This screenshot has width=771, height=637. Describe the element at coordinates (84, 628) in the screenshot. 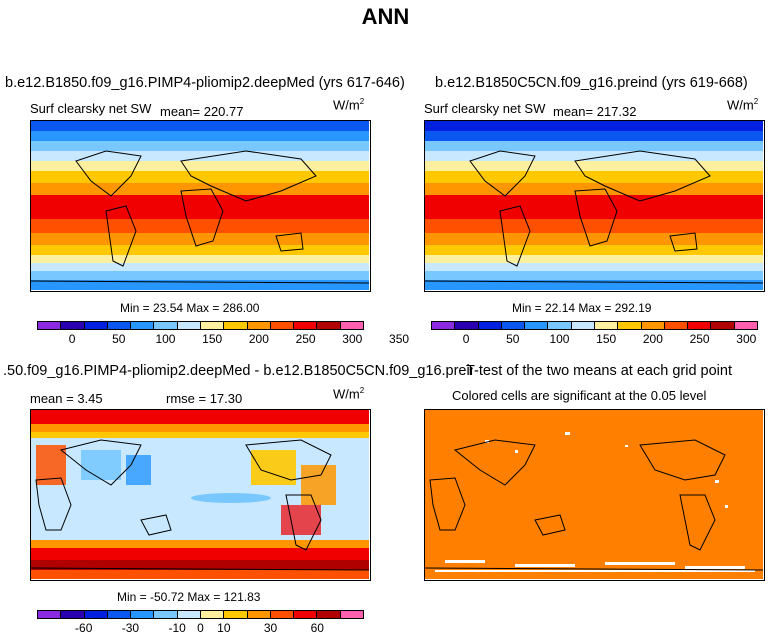

I see `colorbar-tick-label: -60` at that location.